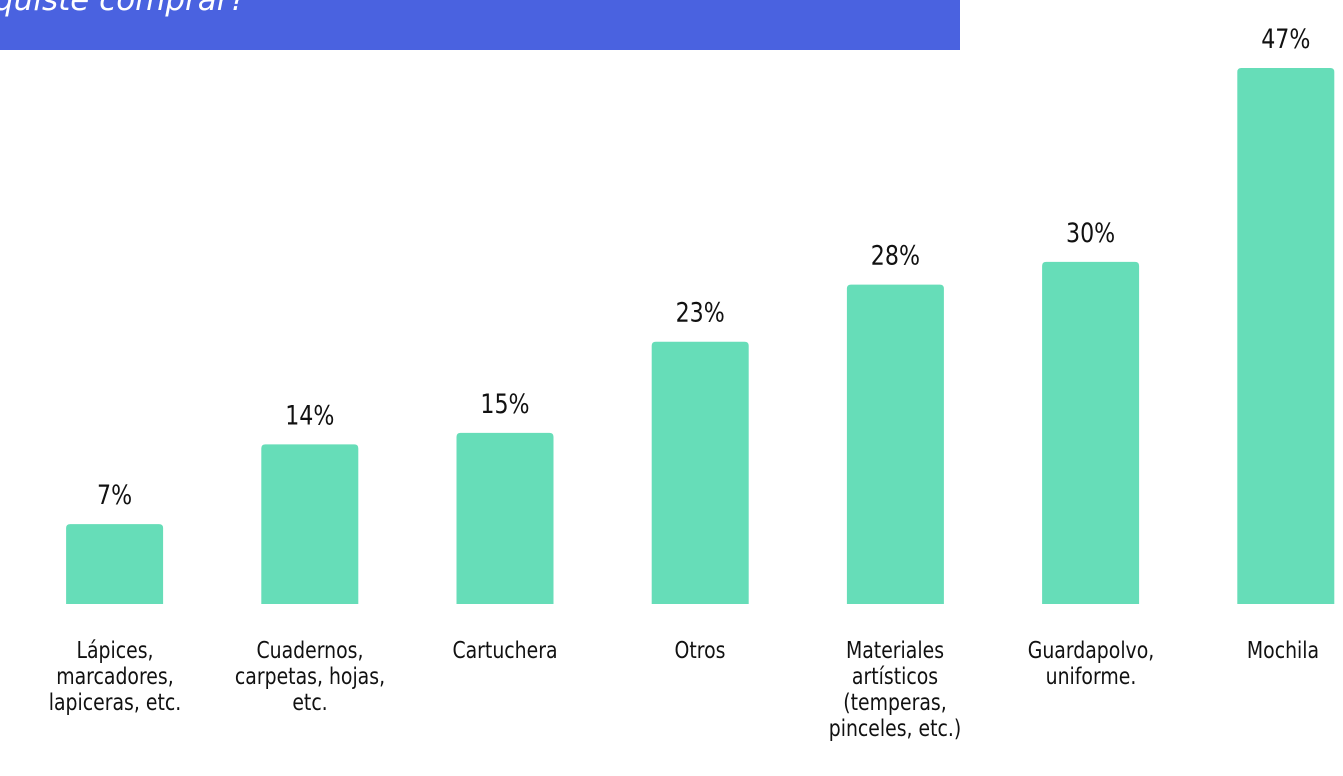 This screenshot has height=776, width=1343. I want to click on x-tick-label: Mochila, so click(1283, 651).